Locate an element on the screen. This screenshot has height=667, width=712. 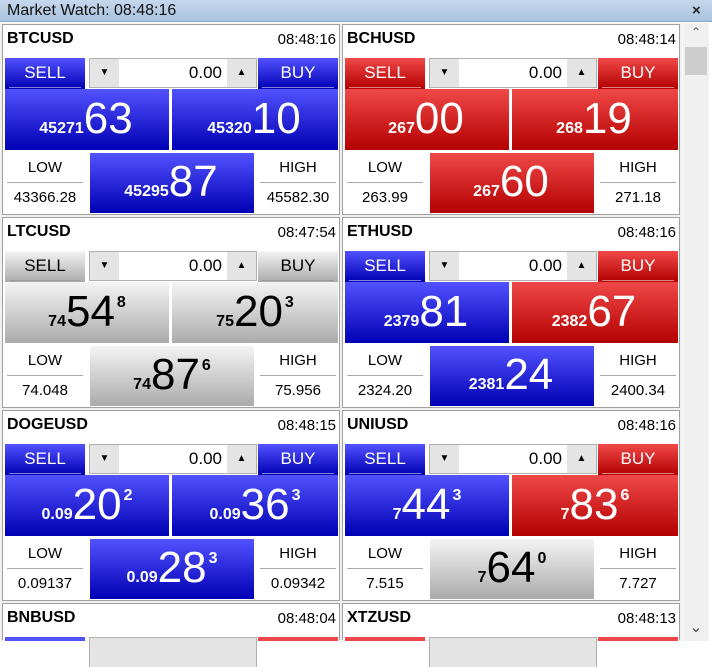
buy-price-button: 783 6 is located at coordinates (595, 505).